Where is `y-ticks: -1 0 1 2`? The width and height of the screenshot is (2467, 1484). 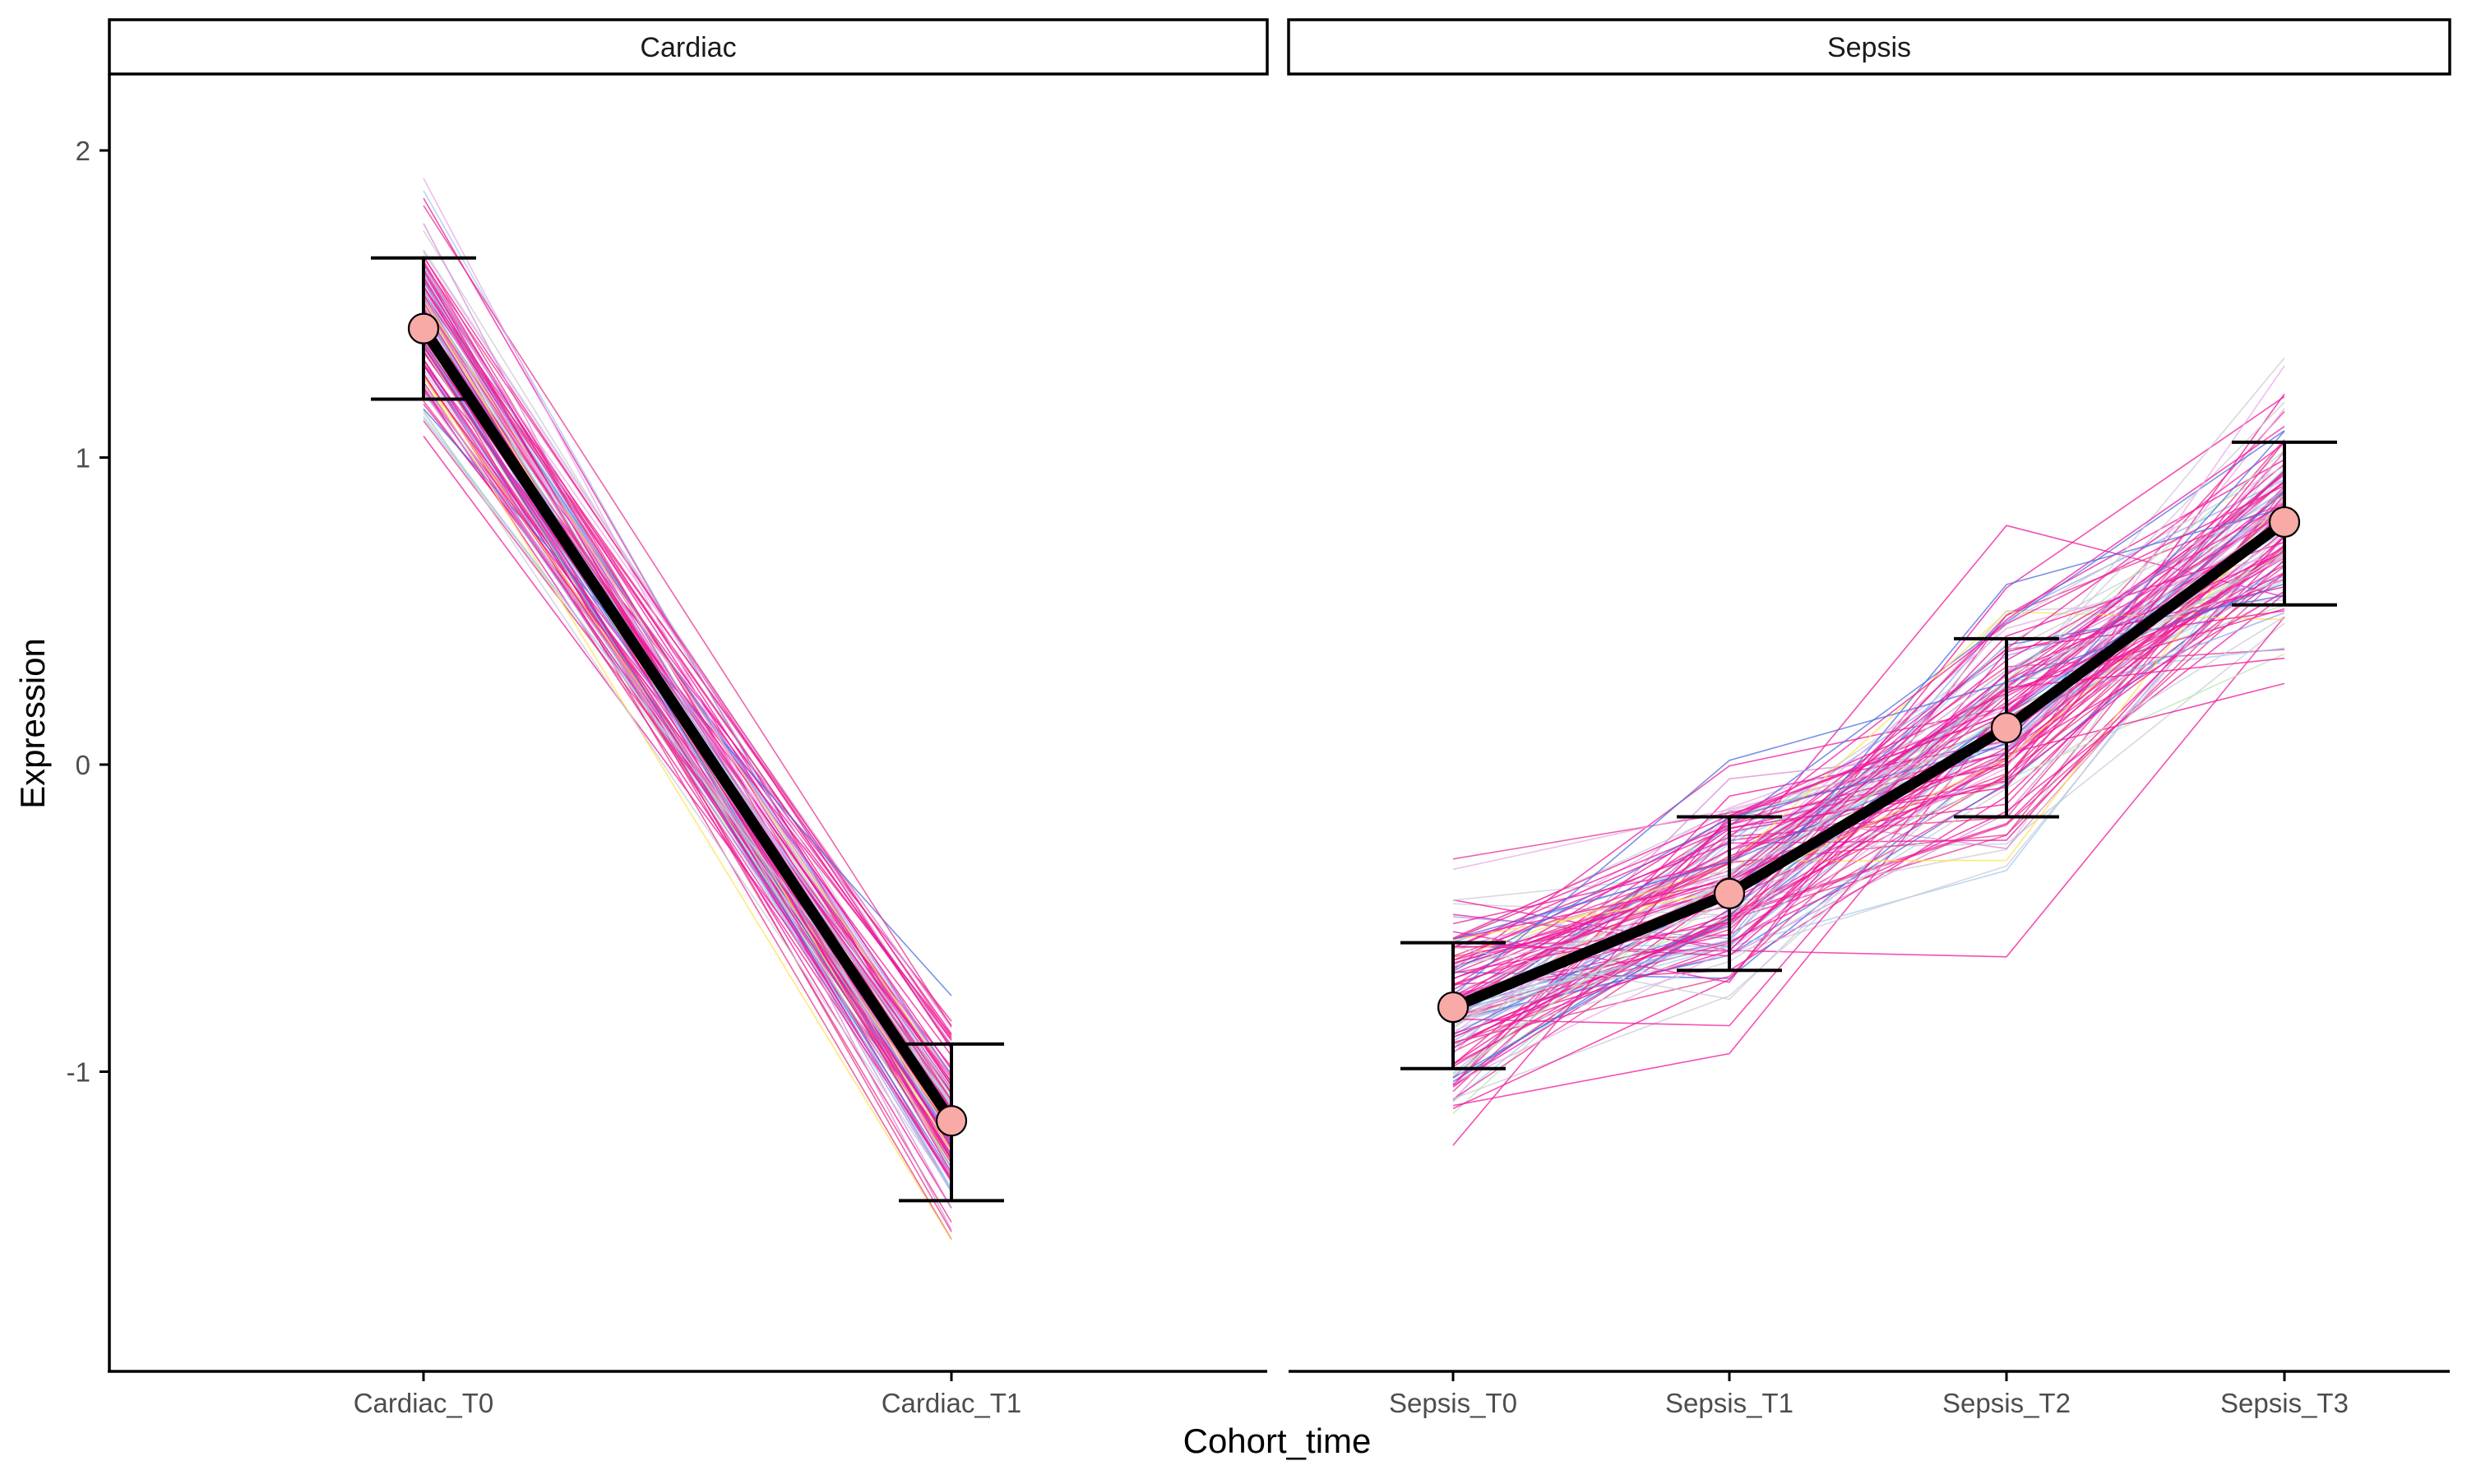
y-ticks: -1 0 1 2 is located at coordinates (88, 612).